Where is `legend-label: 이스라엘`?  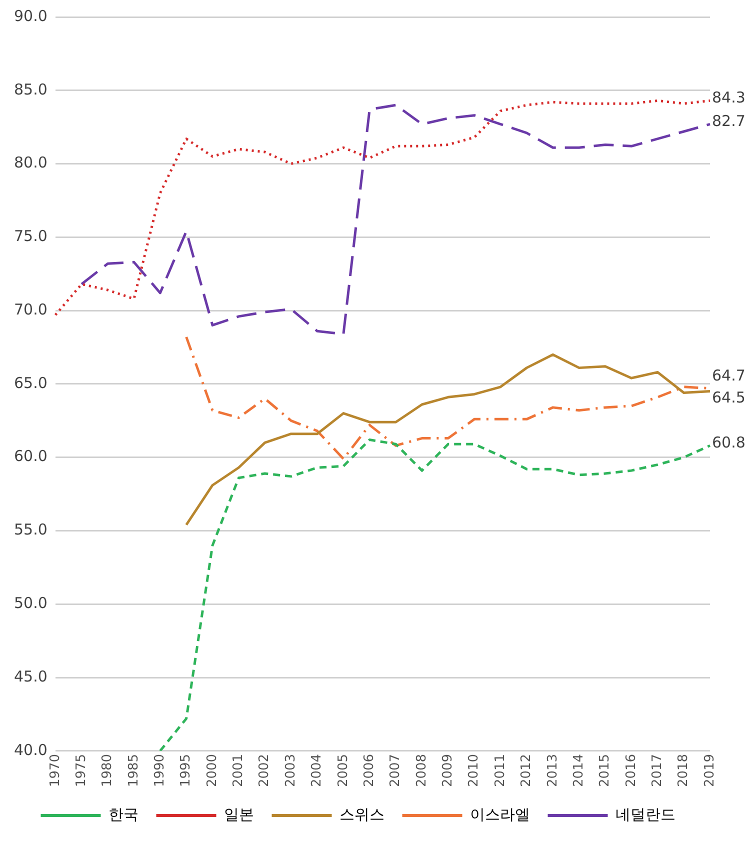 legend-label: 이스라엘 is located at coordinates (500, 815).